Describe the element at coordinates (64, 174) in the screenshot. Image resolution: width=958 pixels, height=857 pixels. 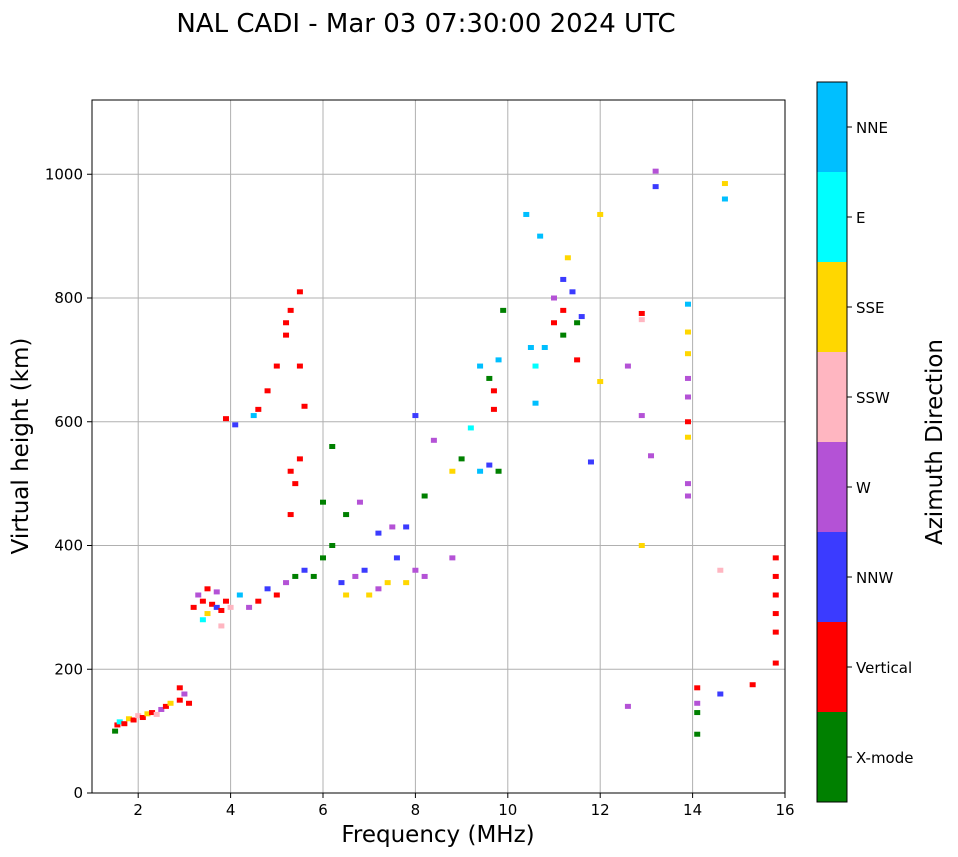
I see `y-tick-label: 1000` at that location.